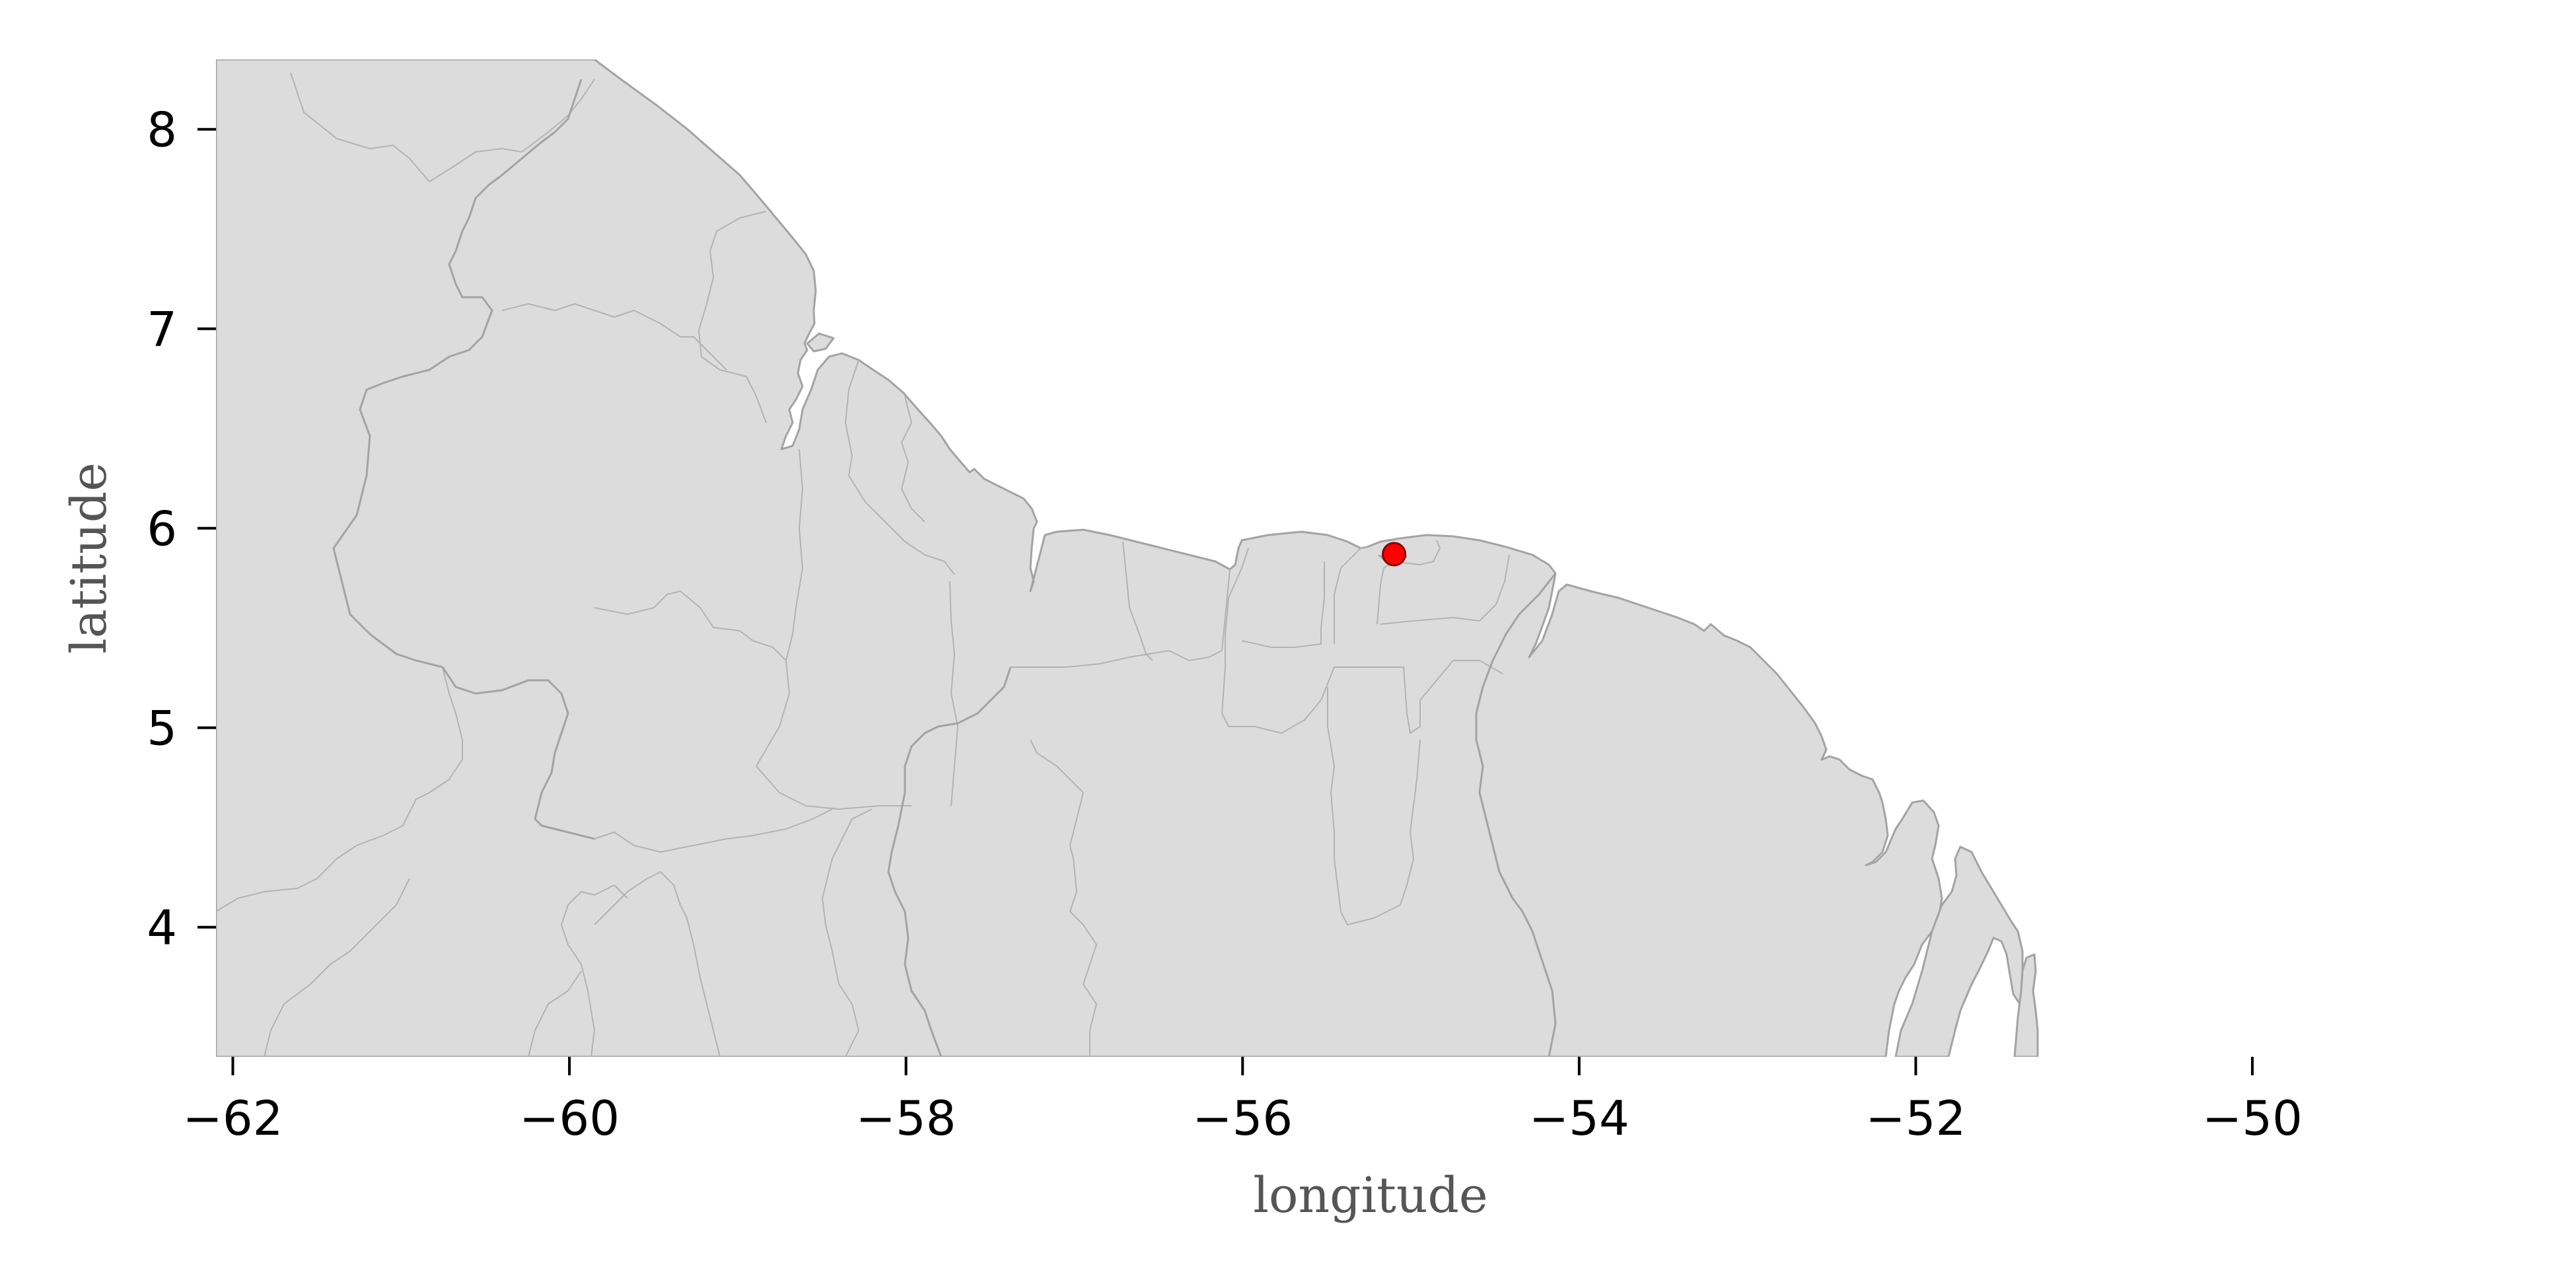  What do you see at coordinates (89, 558) in the screenshot?
I see `y-axis-label: latitude` at bounding box center [89, 558].